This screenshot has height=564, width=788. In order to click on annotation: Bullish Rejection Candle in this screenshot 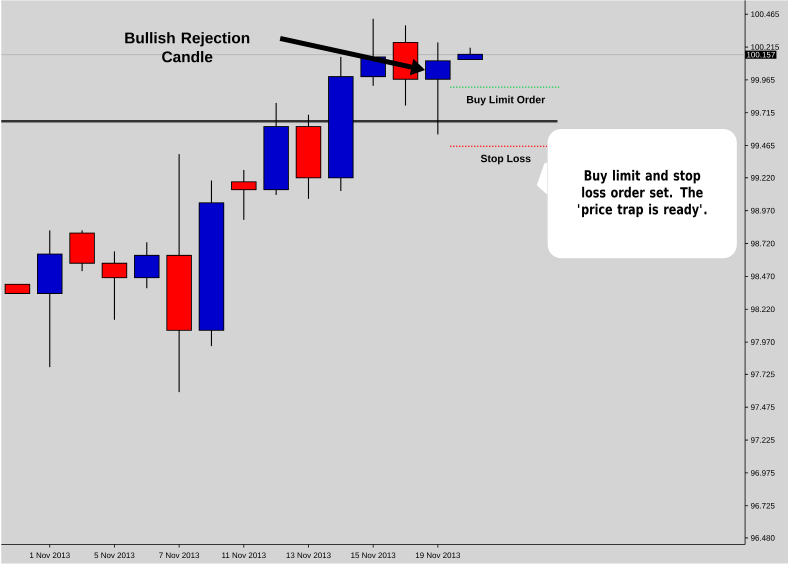, I will do `click(187, 47)`.